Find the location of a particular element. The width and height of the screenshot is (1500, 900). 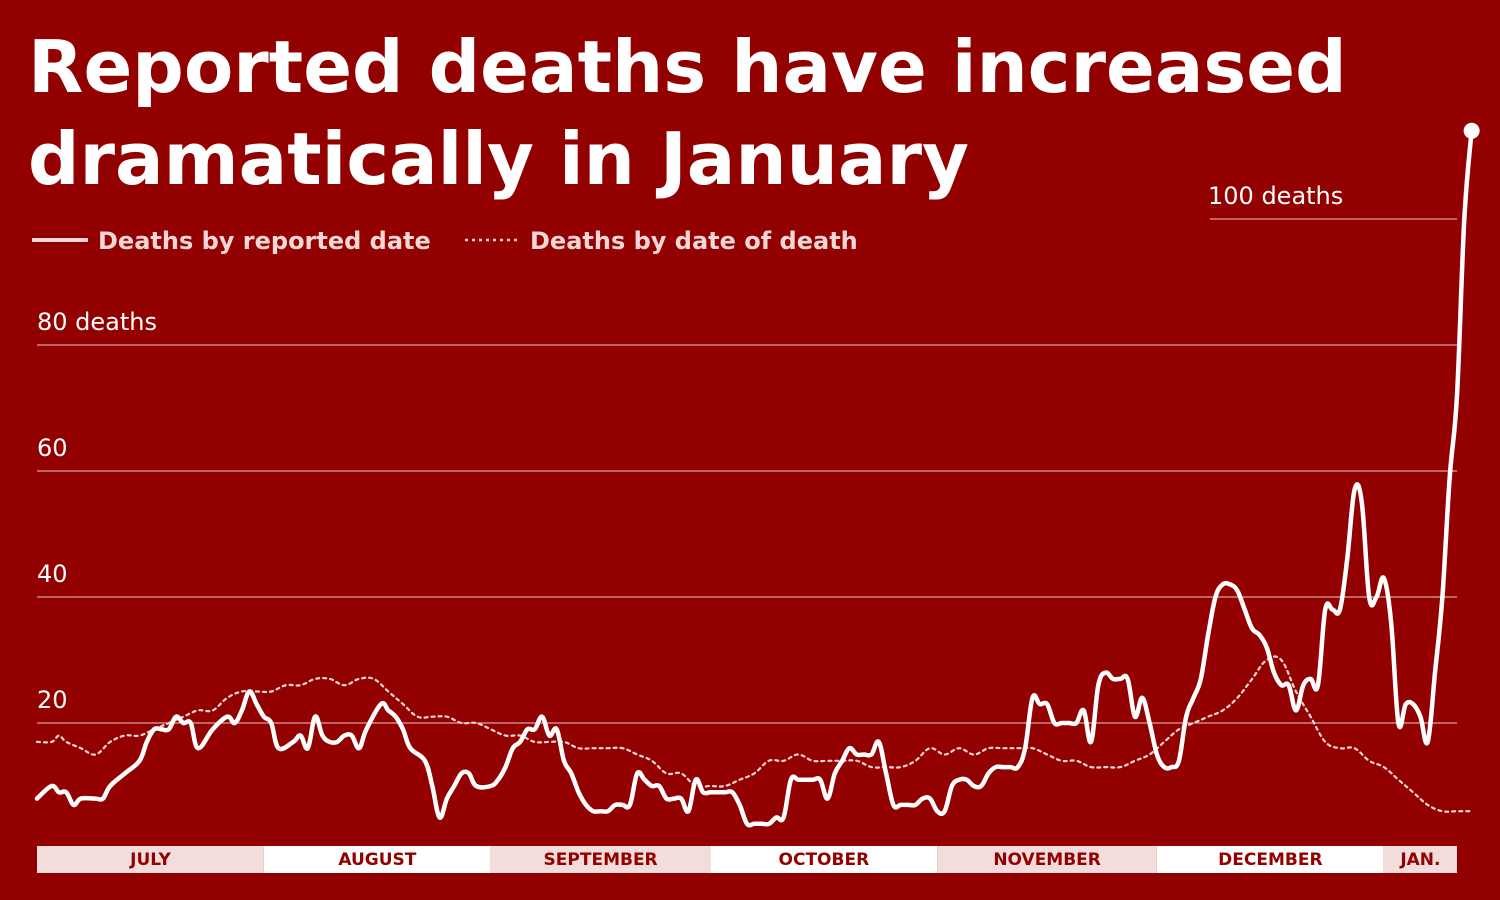

series-end-dot is located at coordinates (1471, 130).